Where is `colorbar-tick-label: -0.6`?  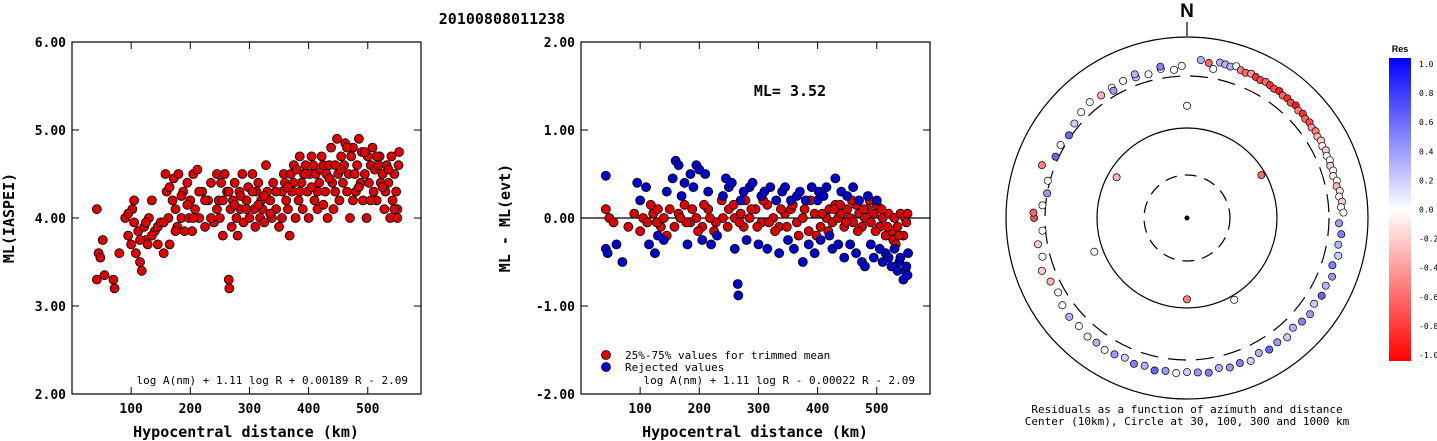 colorbar-tick-label: -0.6 is located at coordinates (1428, 297).